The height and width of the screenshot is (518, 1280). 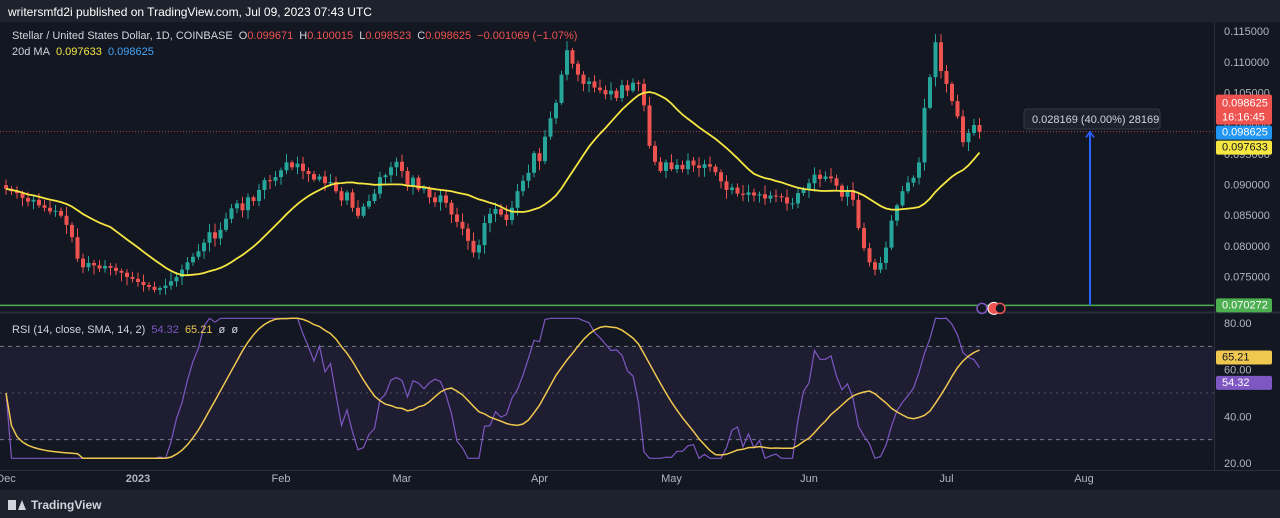 I want to click on rsi-tick-label: 40.00, so click(x=1238, y=417).